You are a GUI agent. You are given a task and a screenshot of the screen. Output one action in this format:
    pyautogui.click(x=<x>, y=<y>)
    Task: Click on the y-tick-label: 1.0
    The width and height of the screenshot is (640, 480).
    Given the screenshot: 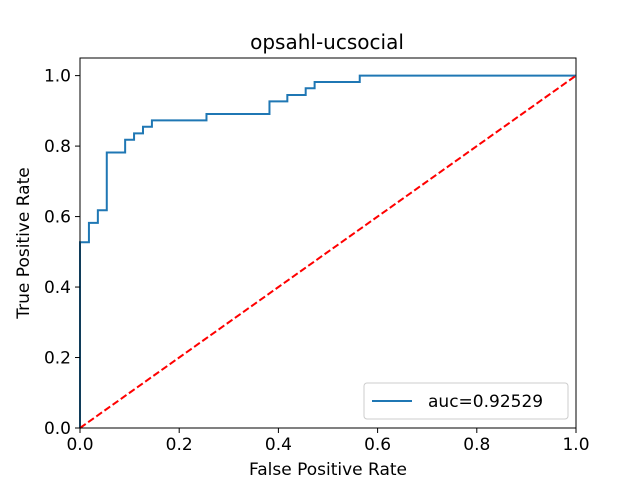 What is the action you would take?
    pyautogui.click(x=57, y=77)
    